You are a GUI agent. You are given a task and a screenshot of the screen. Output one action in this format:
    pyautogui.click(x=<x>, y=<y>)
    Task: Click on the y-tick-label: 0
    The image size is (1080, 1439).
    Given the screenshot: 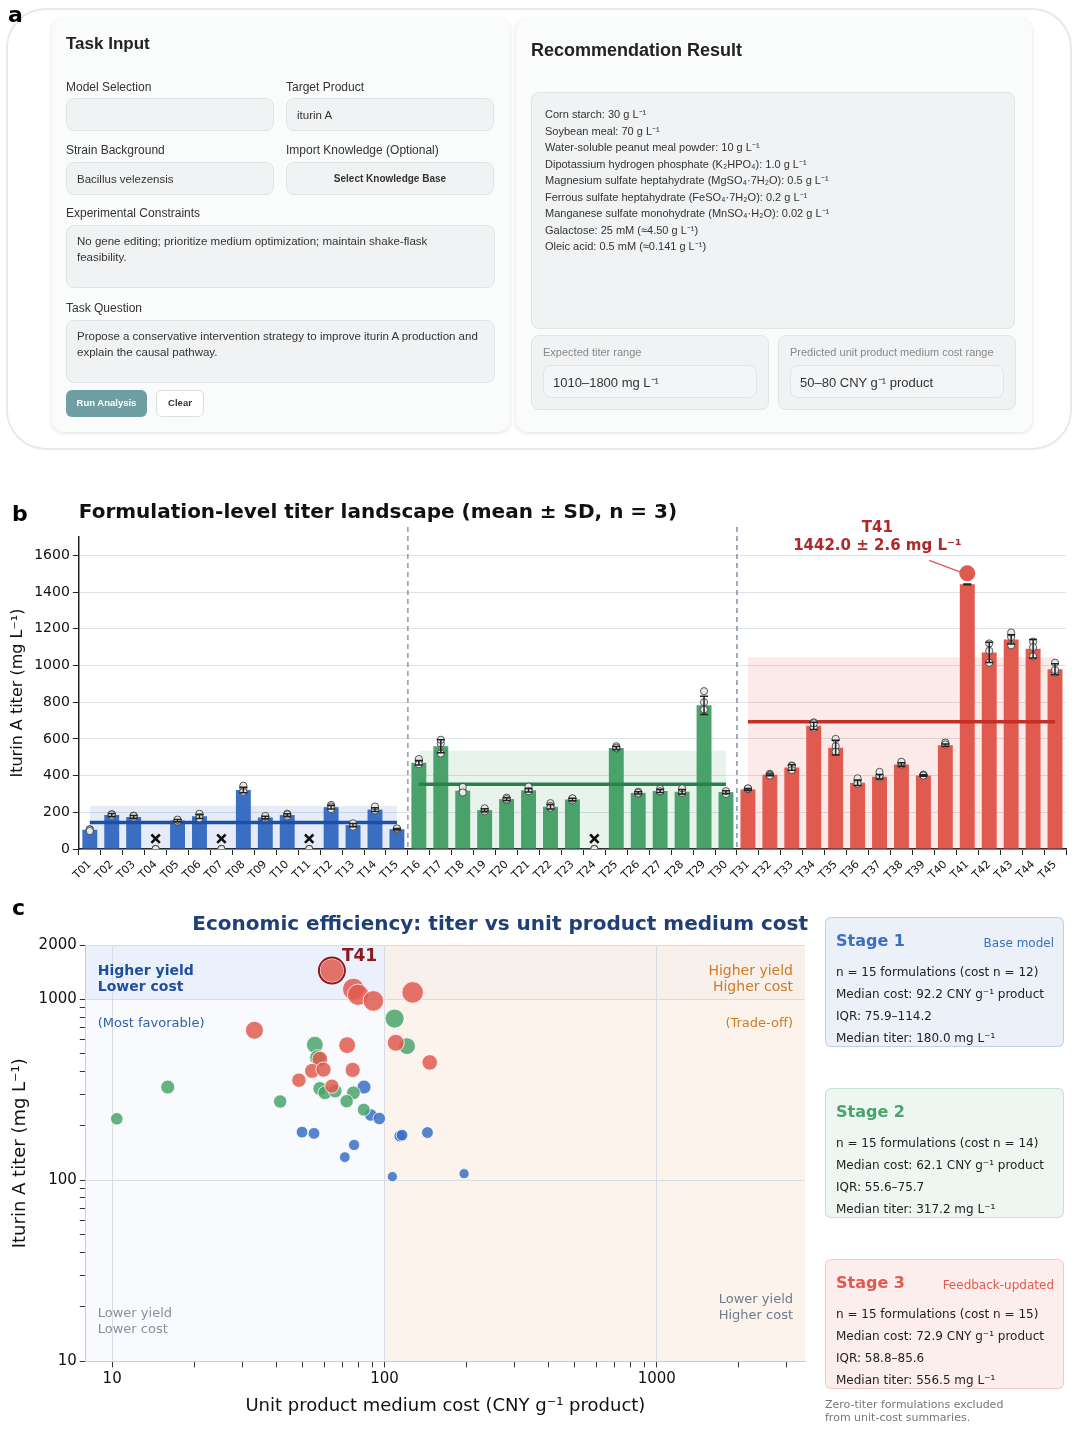 What is the action you would take?
    pyautogui.click(x=65, y=847)
    